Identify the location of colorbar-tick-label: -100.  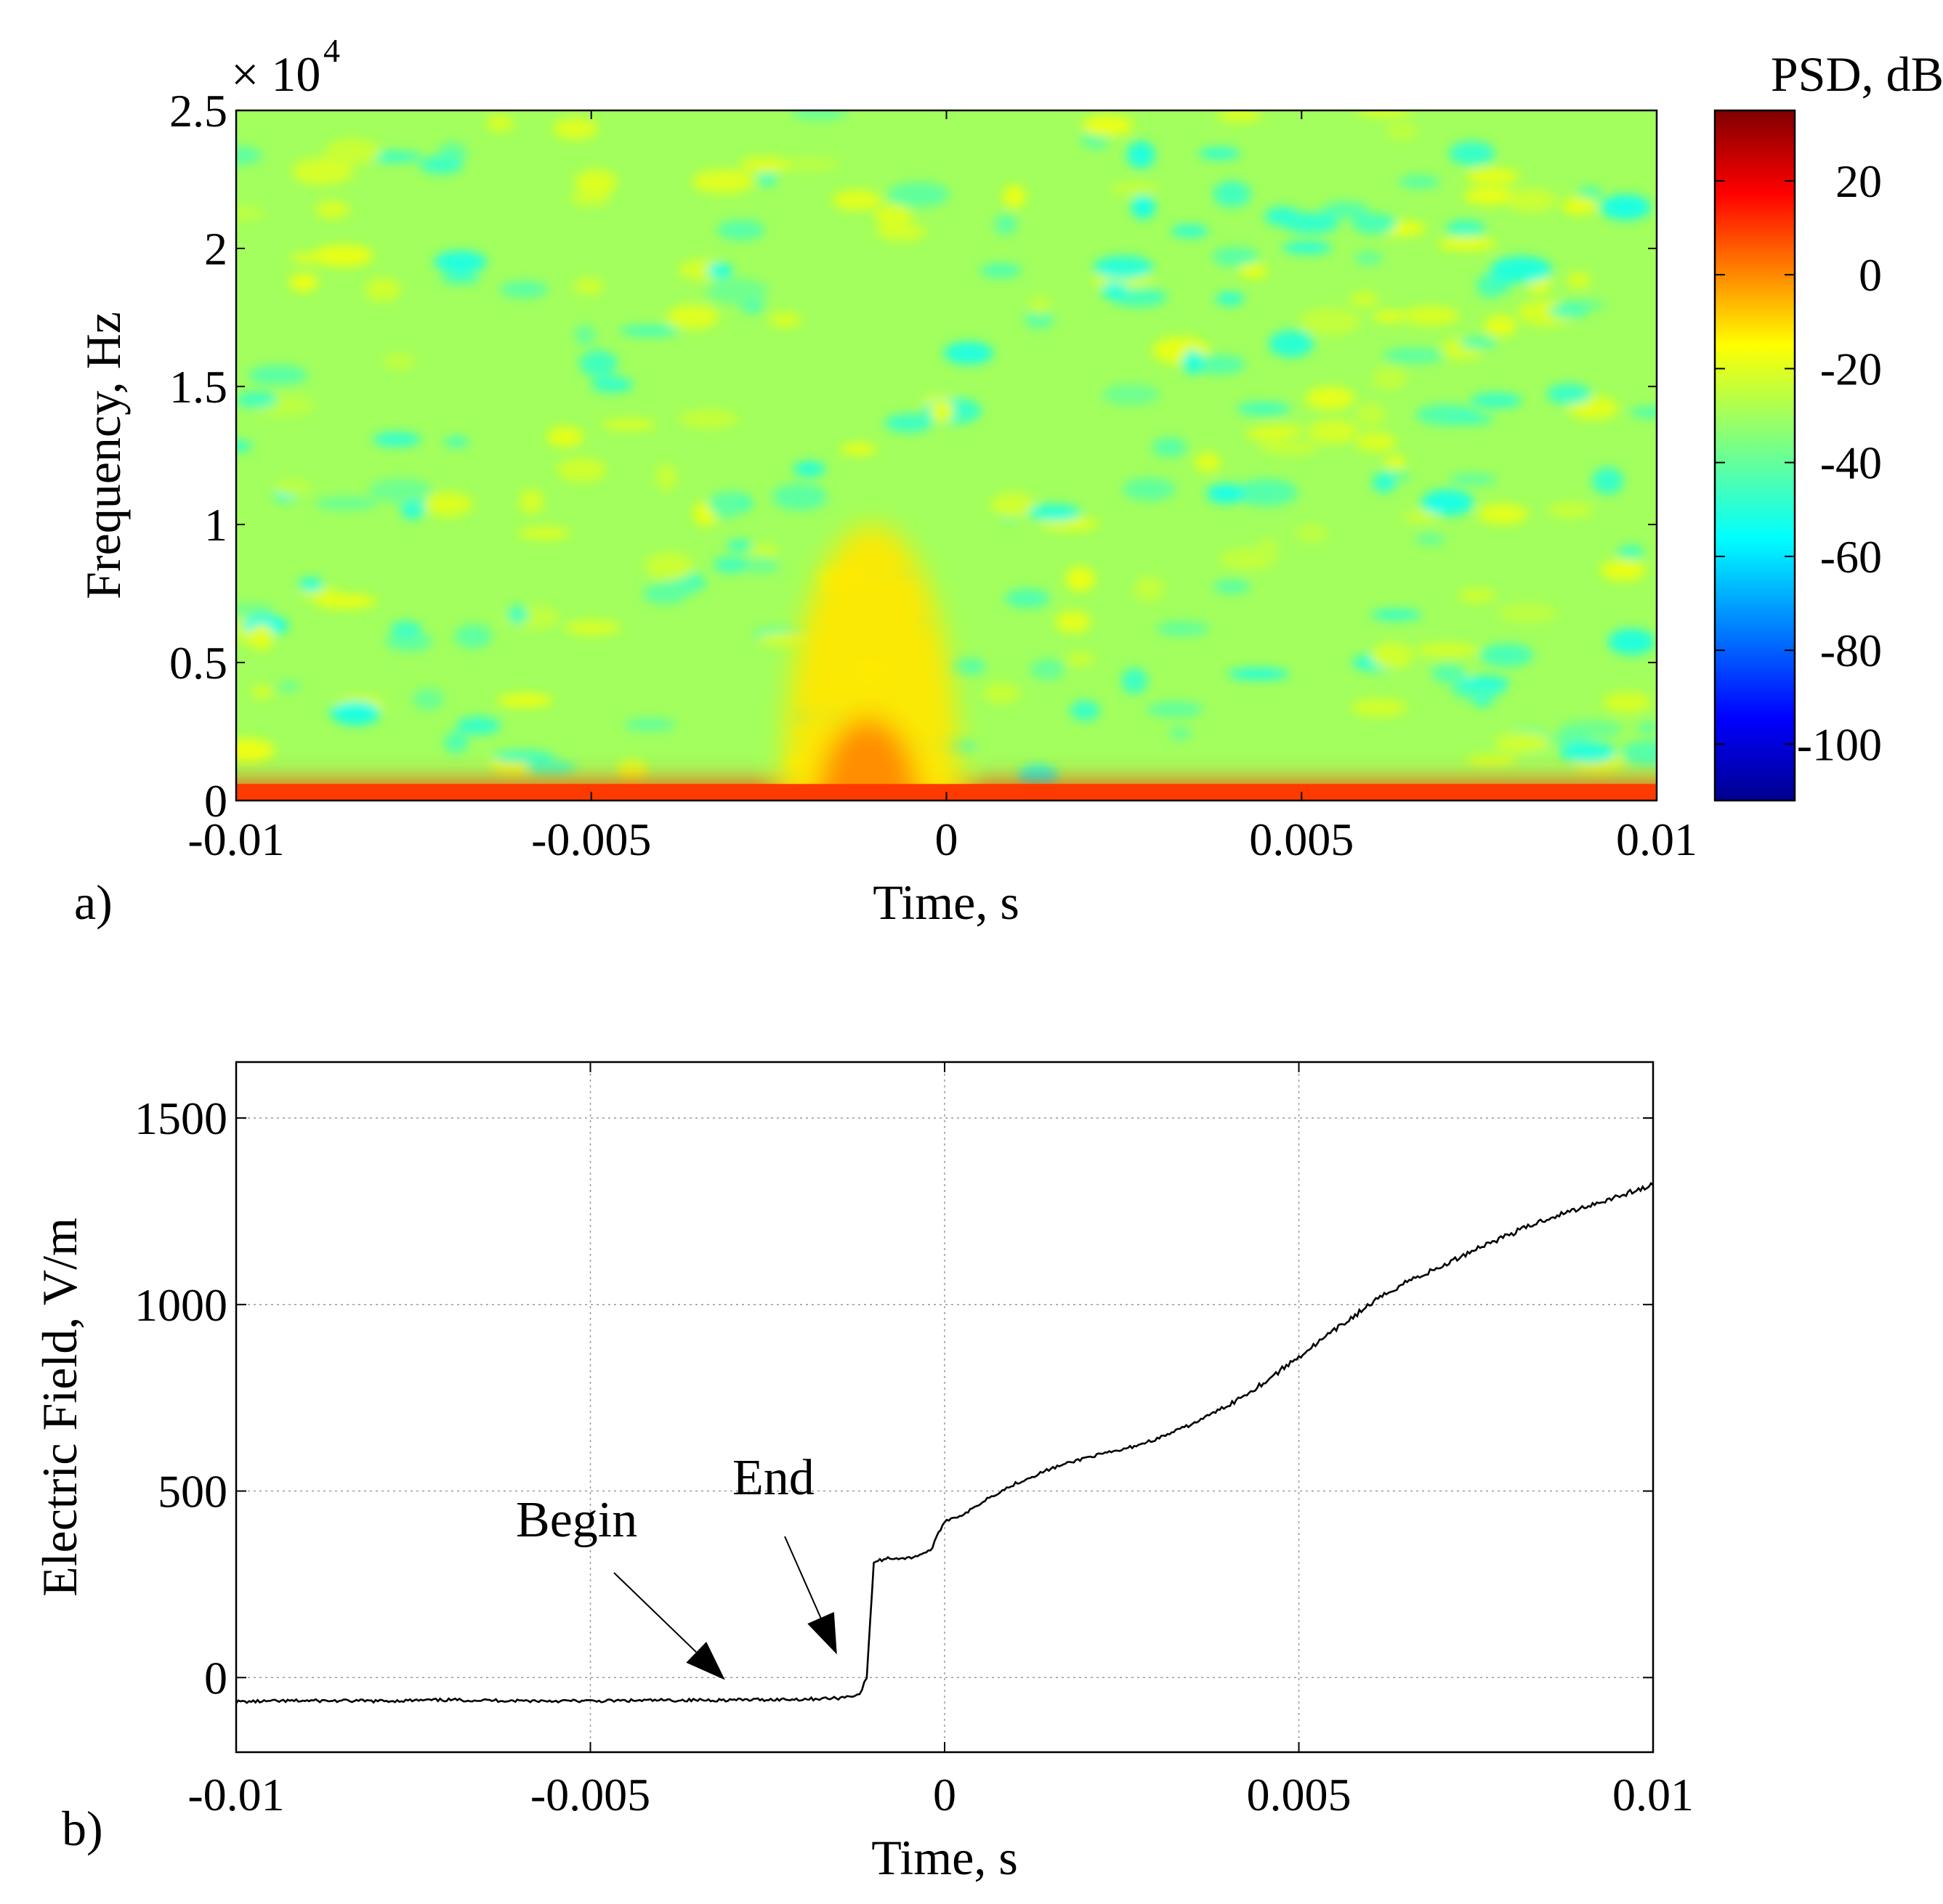
(1839, 744).